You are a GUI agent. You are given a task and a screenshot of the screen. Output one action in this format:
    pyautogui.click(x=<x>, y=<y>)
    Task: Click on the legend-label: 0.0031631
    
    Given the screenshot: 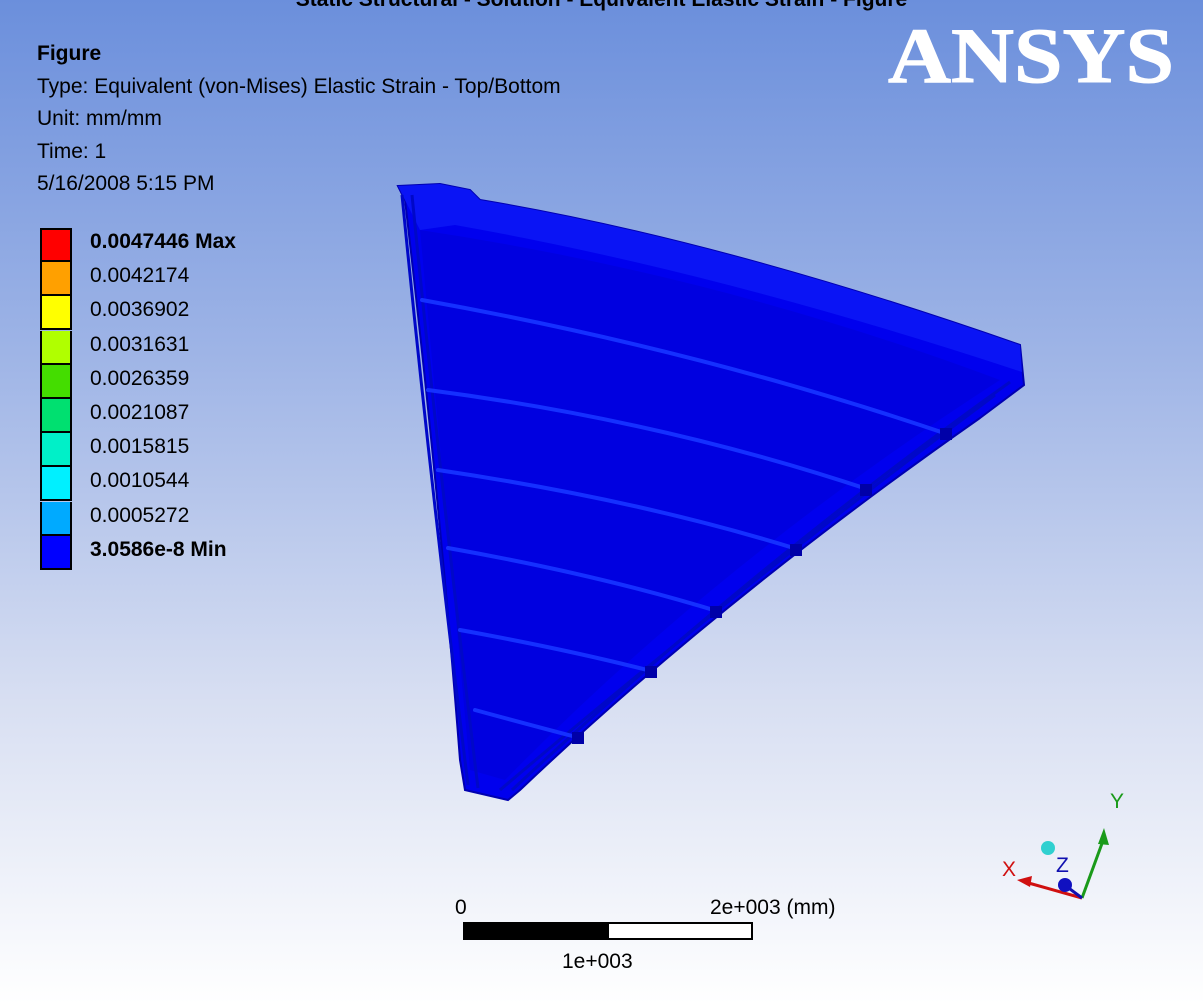 What is the action you would take?
    pyautogui.click(x=140, y=344)
    